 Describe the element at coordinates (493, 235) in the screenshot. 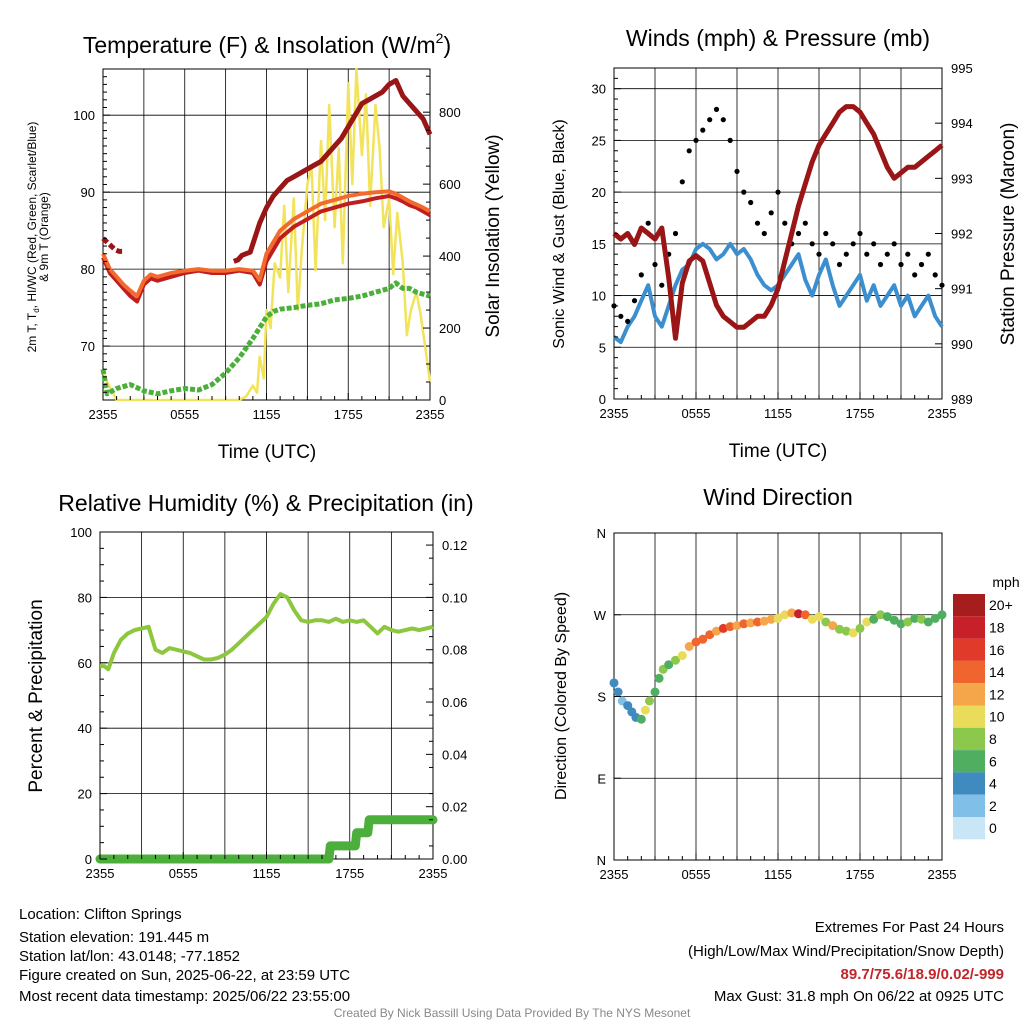

I see `temperature-ylabel-right: Solar Insolation (Yellow)` at that location.